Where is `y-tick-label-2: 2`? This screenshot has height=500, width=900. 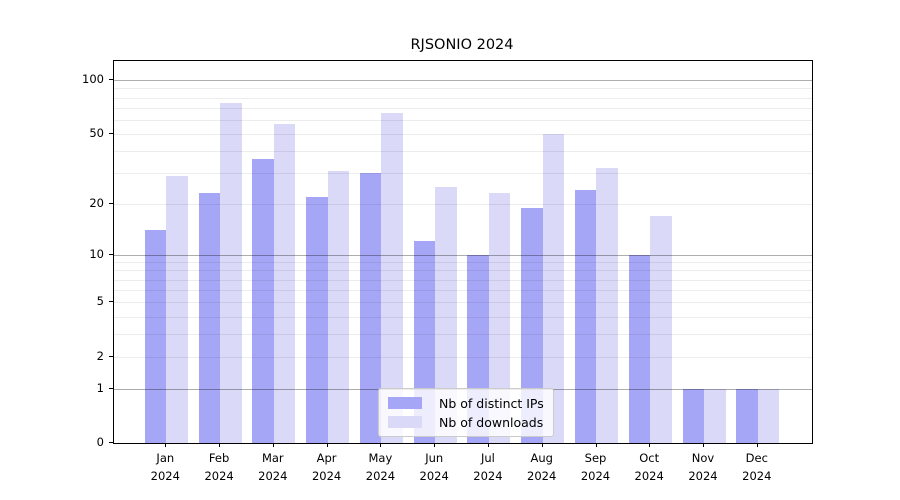
y-tick-label-2: 2 is located at coordinates (100, 355).